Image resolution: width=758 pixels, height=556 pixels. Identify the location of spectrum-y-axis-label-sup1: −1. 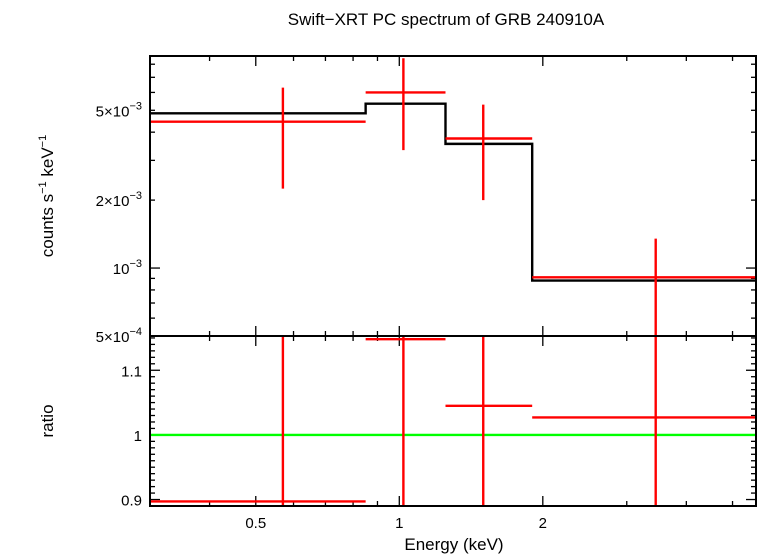
(43, 187).